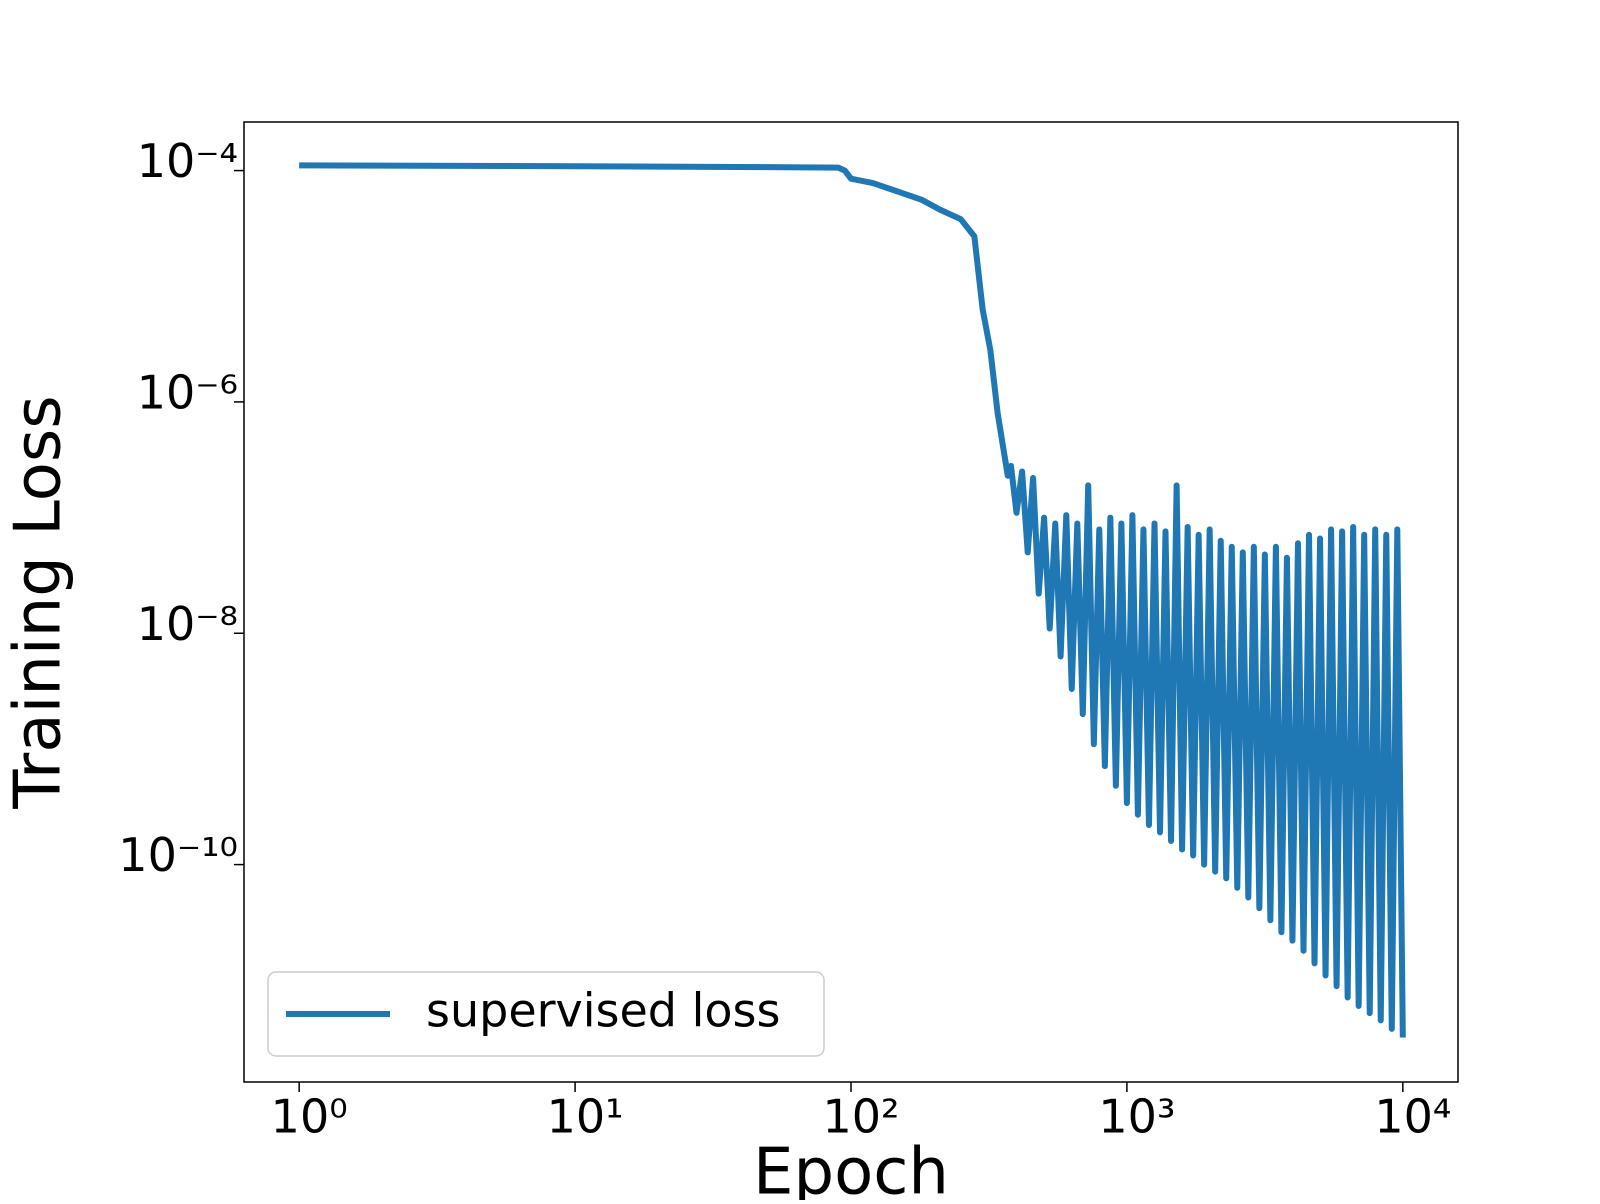  What do you see at coordinates (603, 1011) in the screenshot?
I see `legend-label: supervised loss` at bounding box center [603, 1011].